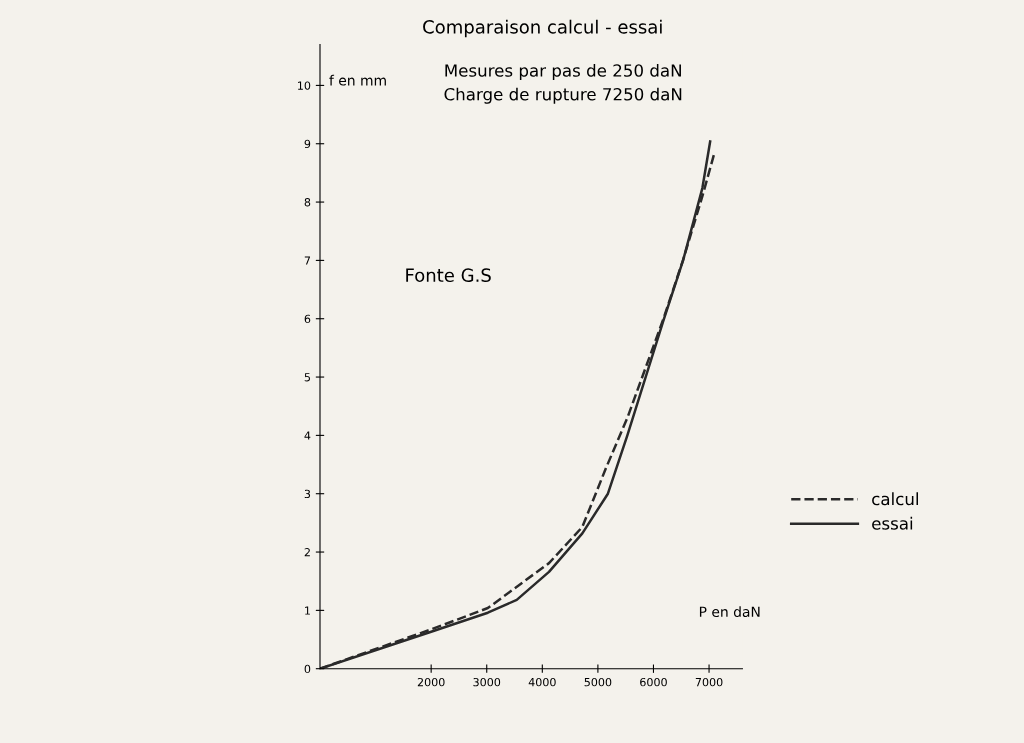 The height and width of the screenshot is (743, 1024). What do you see at coordinates (598, 682) in the screenshot?
I see `x-tick-label: 5000` at bounding box center [598, 682].